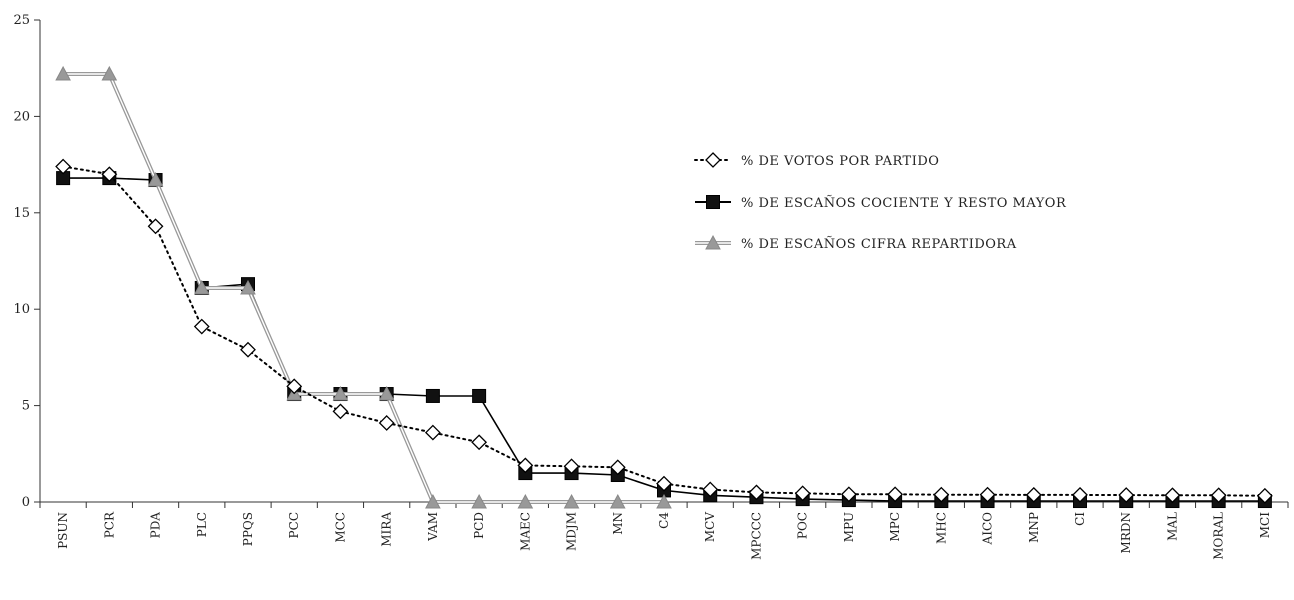 This screenshot has height=600, width=1294. I want to click on x-tick-label: C4, so click(664, 520).